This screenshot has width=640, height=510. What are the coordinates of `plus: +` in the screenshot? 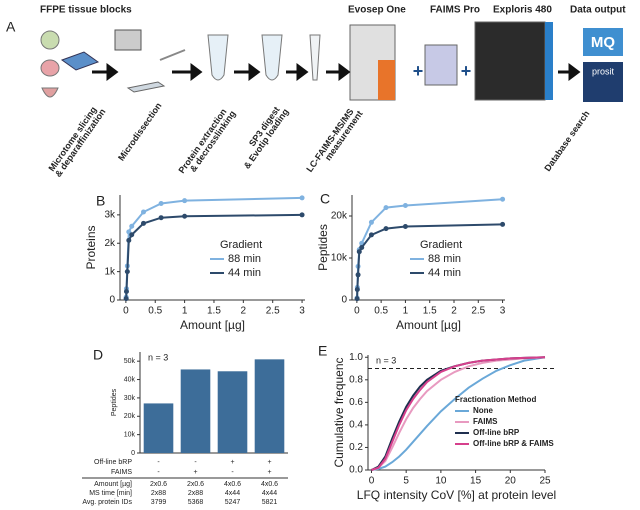 It's located at (418, 71).